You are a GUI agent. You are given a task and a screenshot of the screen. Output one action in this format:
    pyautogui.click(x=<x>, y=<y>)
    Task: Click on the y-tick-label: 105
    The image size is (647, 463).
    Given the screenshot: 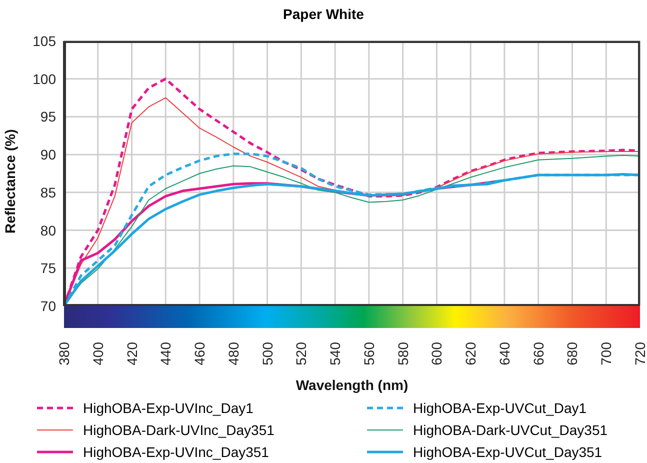 What is the action you would take?
    pyautogui.click(x=44, y=40)
    